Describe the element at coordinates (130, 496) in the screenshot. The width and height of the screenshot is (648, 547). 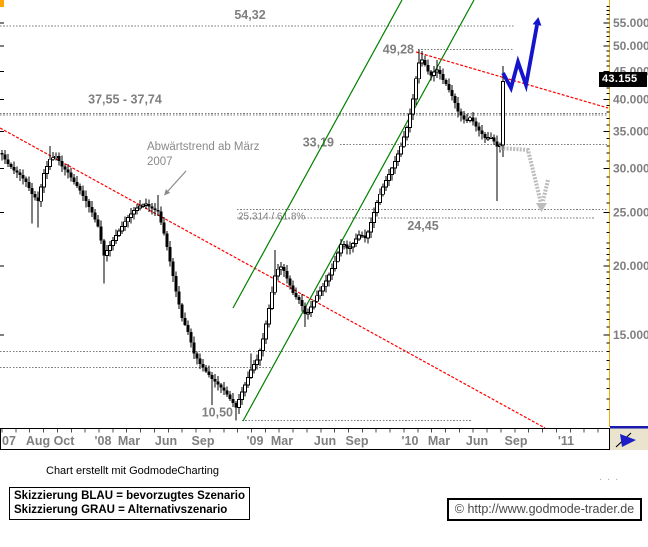
I see `legend-line-blue: Skizzierung BLAU = bevorzugtes Szenario` at that location.